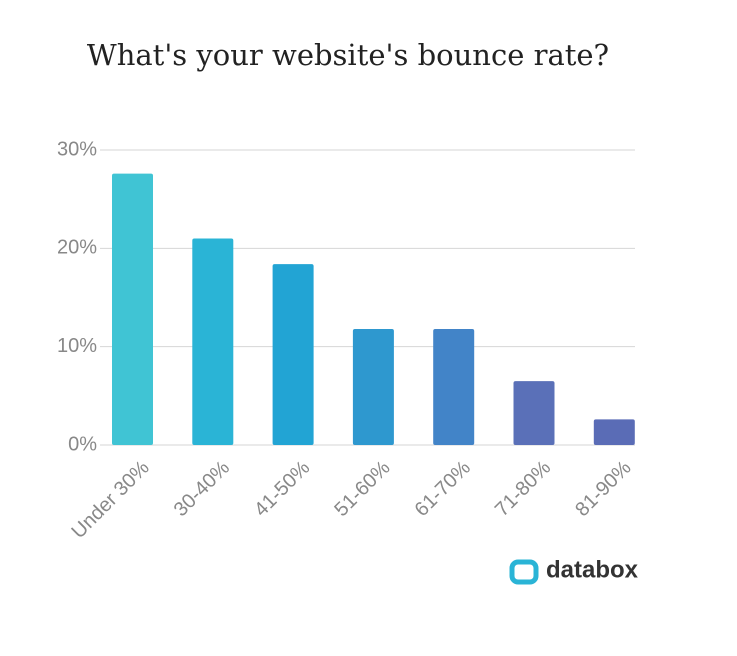 The height and width of the screenshot is (656, 737). Describe the element at coordinates (348, 55) in the screenshot. I see `chart-title: What's your website's bounce rate?` at that location.